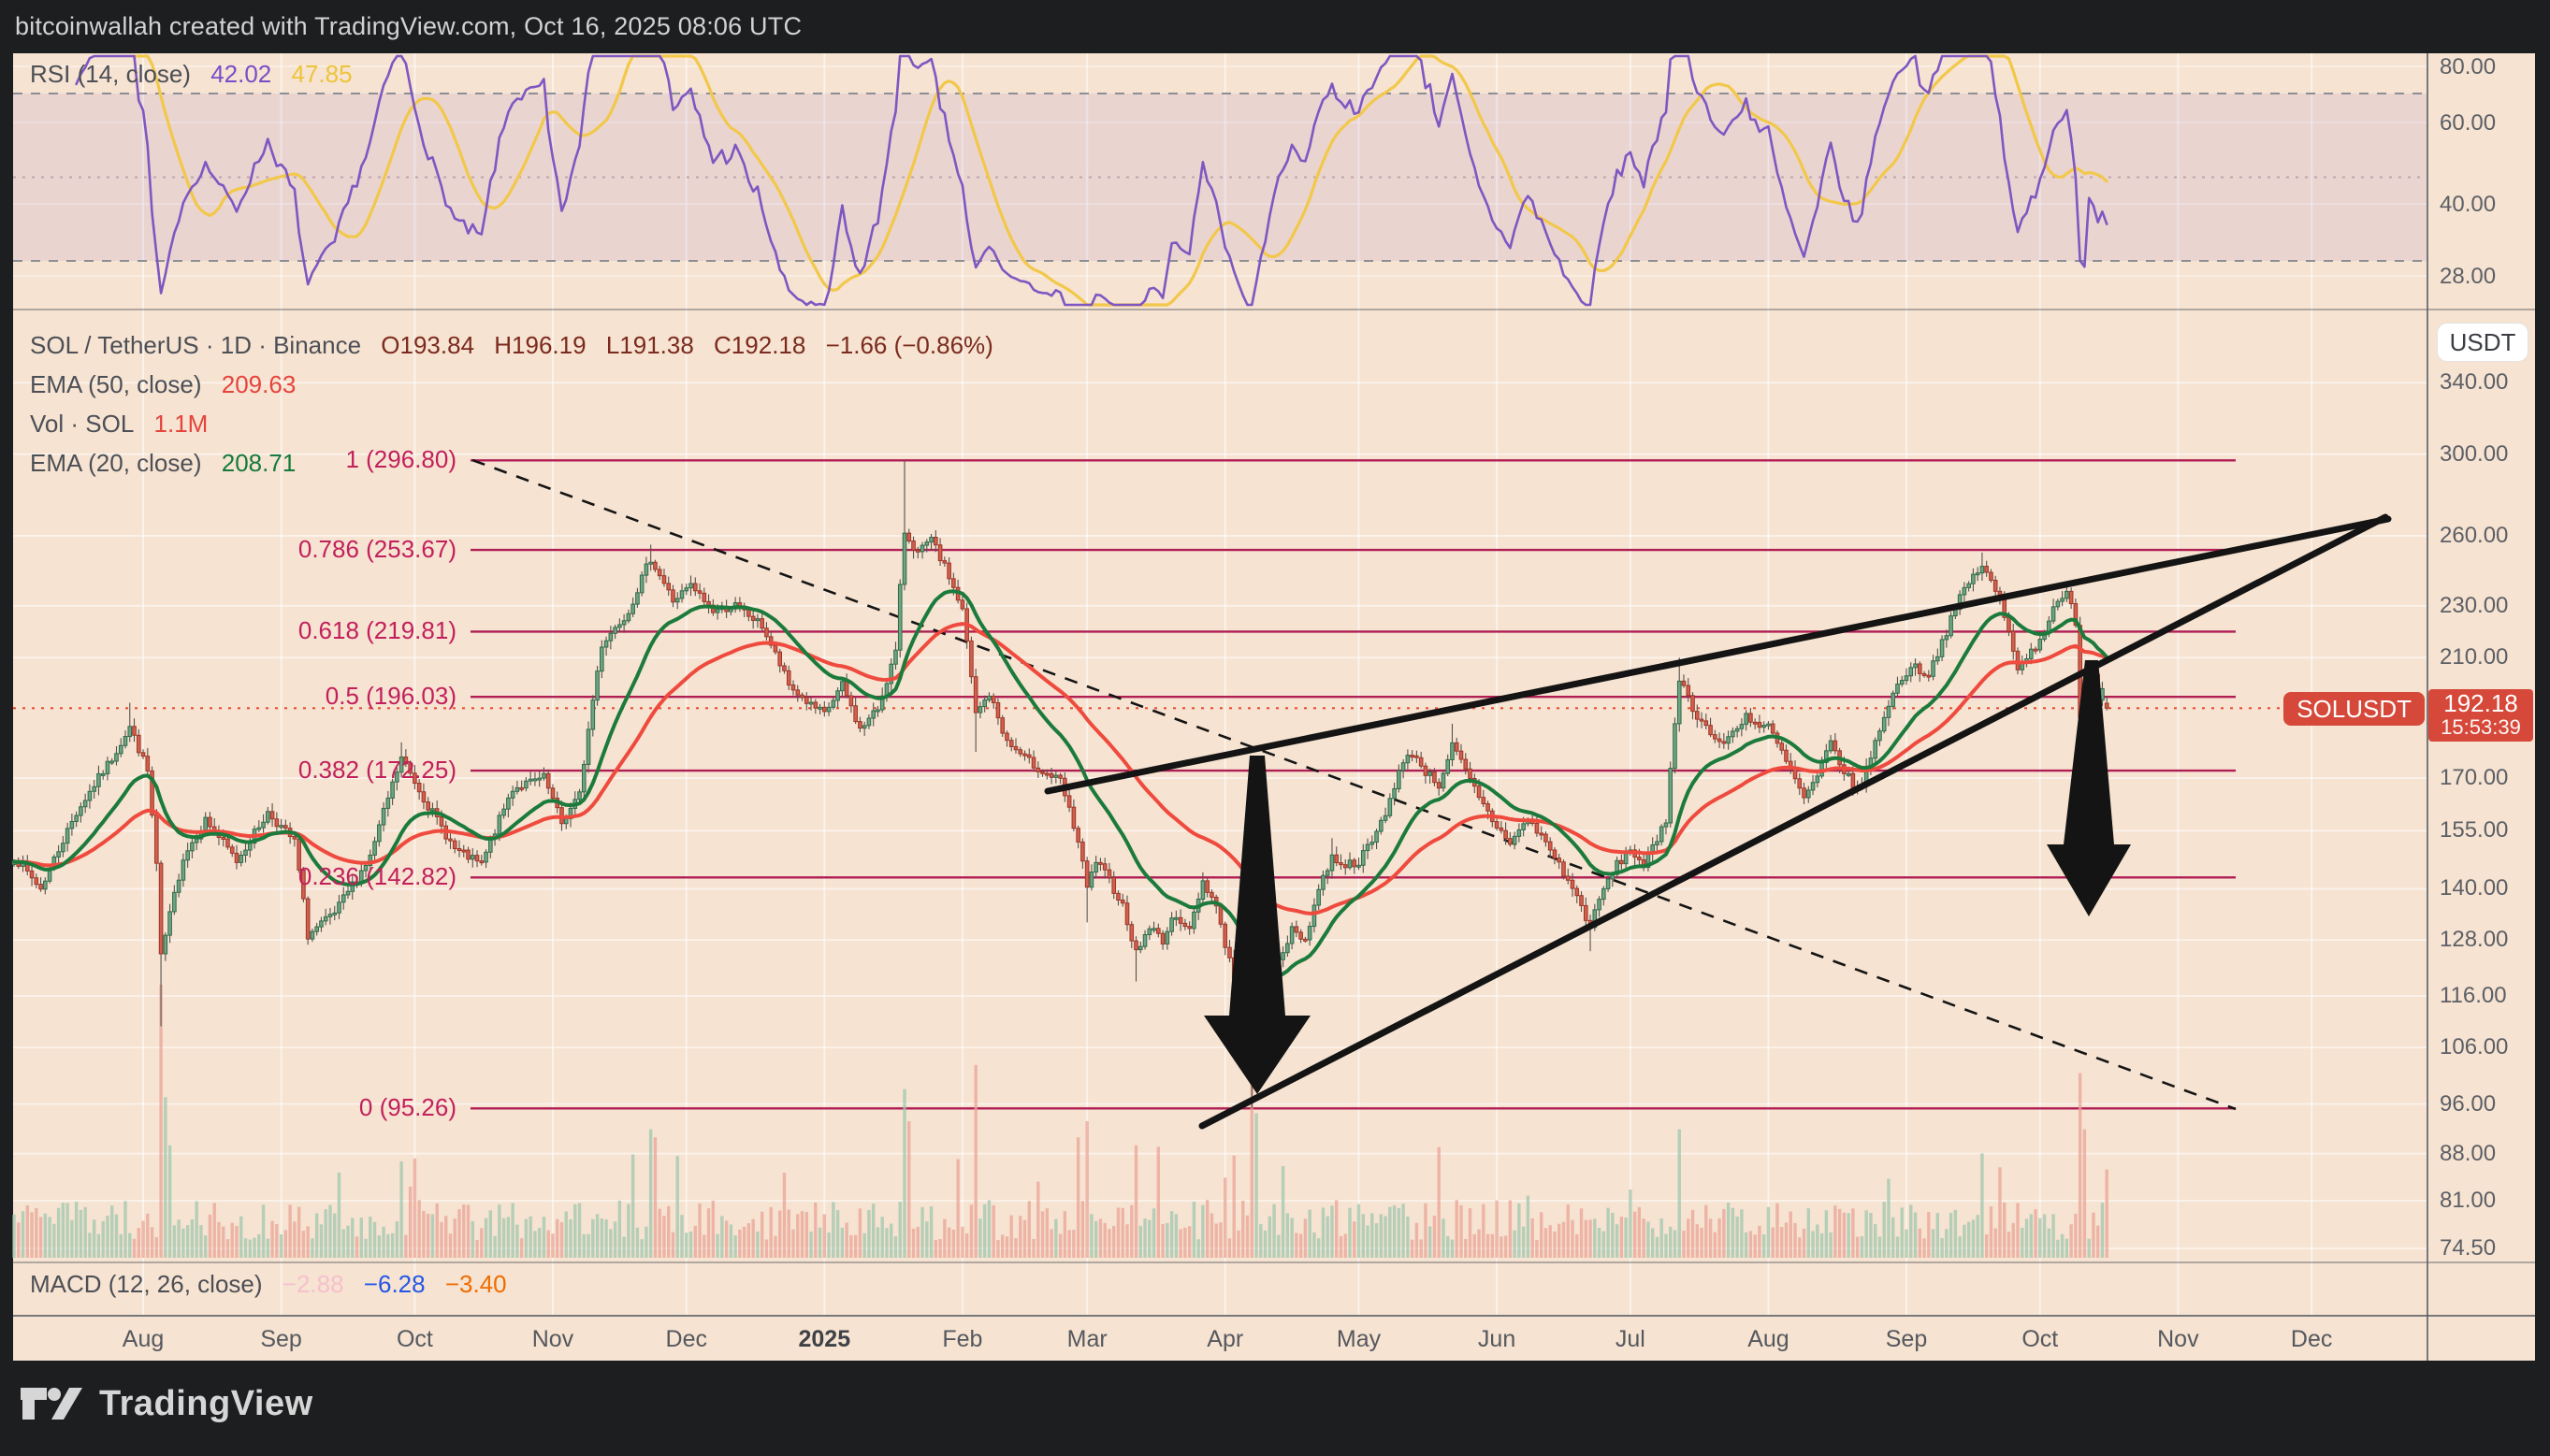 The width and height of the screenshot is (2550, 1456). What do you see at coordinates (241, 74) in the screenshot?
I see `rsi-value: 42.02` at bounding box center [241, 74].